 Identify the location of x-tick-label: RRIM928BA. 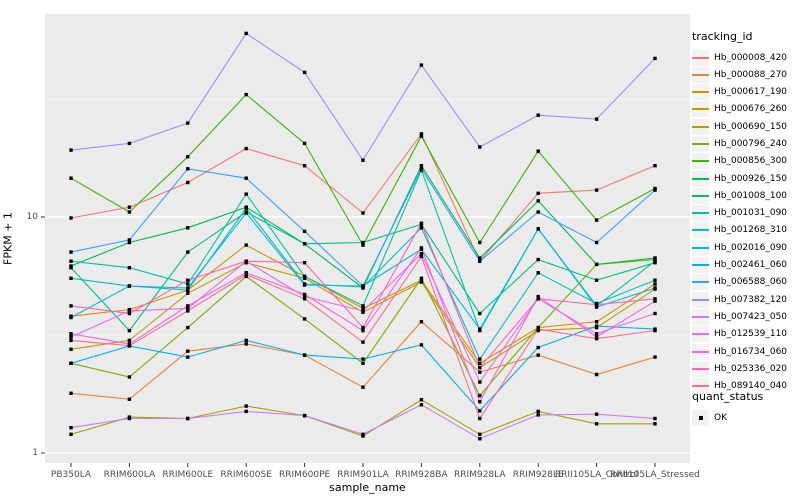
(421, 475).